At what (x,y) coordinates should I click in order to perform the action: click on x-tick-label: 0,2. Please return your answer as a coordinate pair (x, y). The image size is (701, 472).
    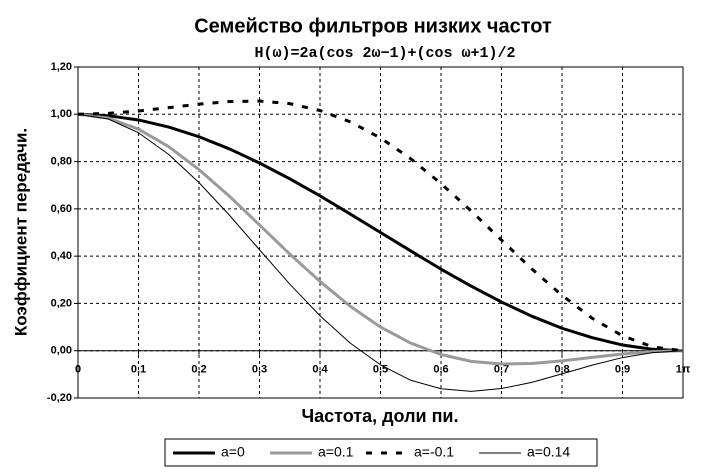
    Looking at the image, I should click on (198, 370).